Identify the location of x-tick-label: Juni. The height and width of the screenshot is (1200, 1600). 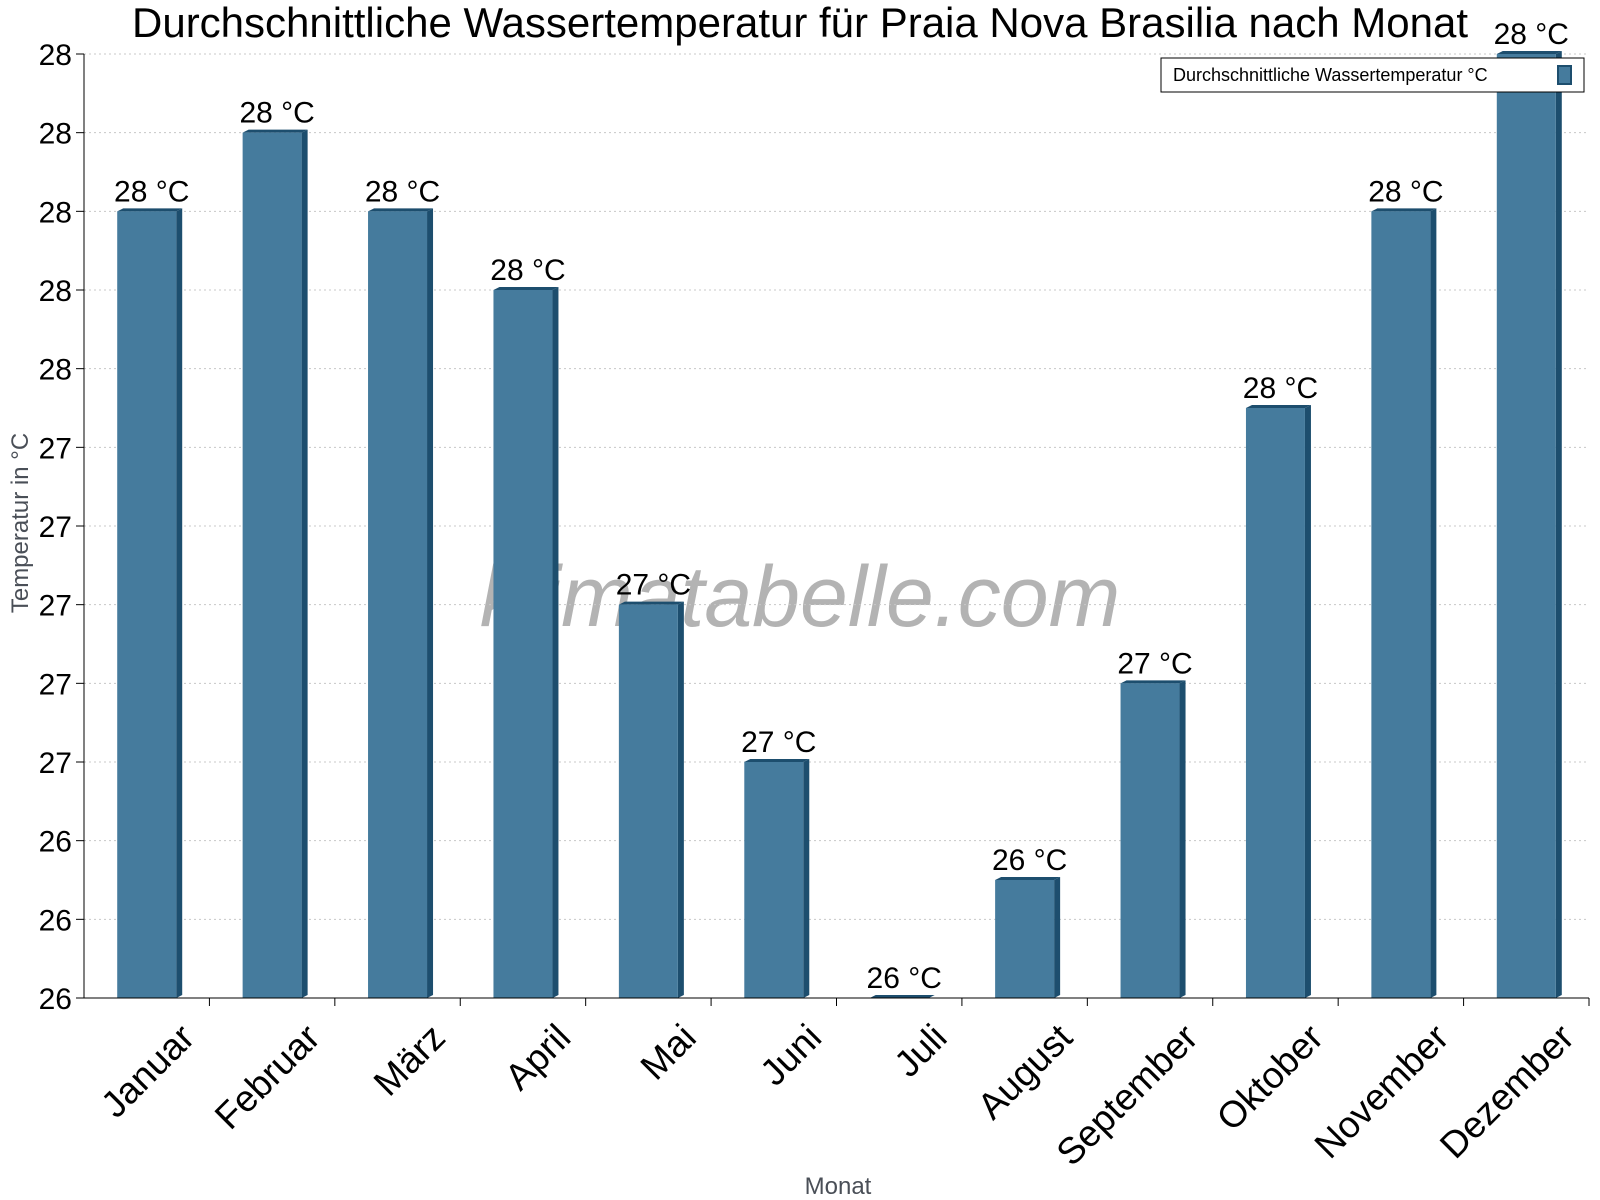
(790, 1054).